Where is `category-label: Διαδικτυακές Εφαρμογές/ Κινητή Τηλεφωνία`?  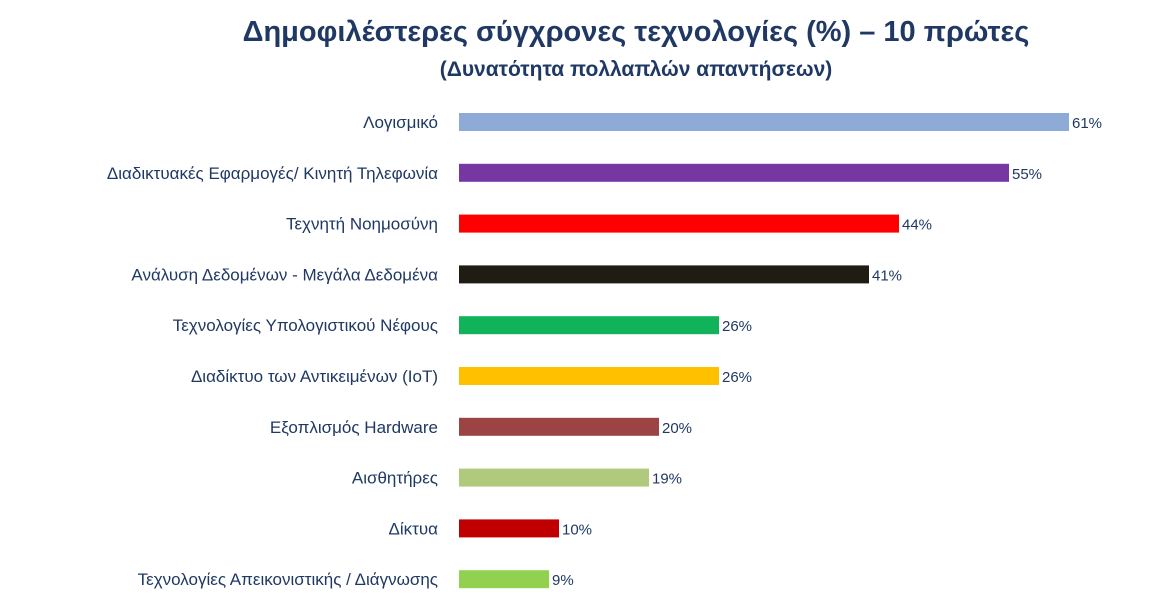 category-label: Διαδικτυακές Εφαρμογές/ Κινητή Τηλεφωνία is located at coordinates (272, 173).